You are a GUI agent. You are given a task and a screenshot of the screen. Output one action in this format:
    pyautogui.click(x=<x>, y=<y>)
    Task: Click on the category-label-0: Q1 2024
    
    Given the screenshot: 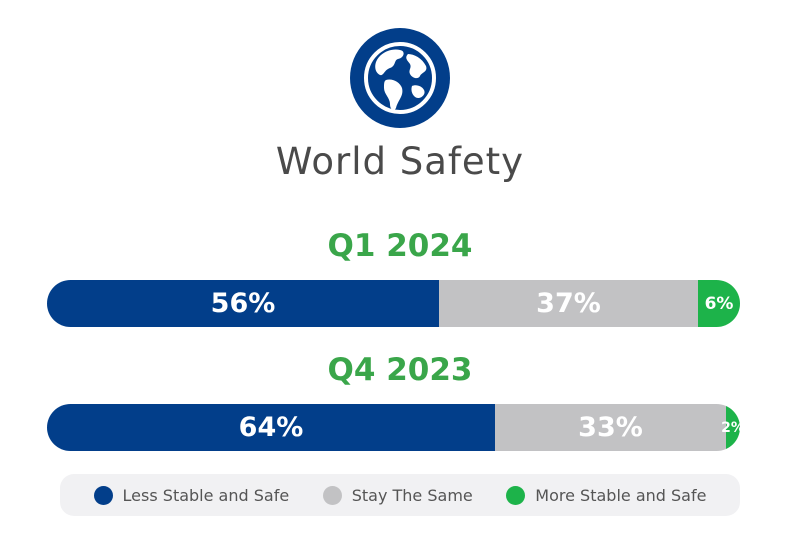 What is the action you would take?
    pyautogui.click(x=400, y=246)
    